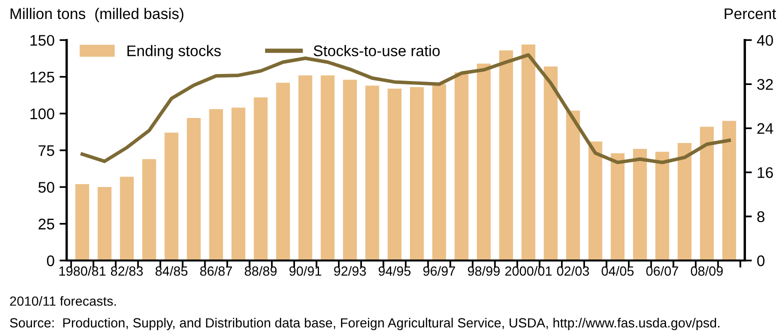  I want to click on y2-tick-label: 24, so click(765, 128).